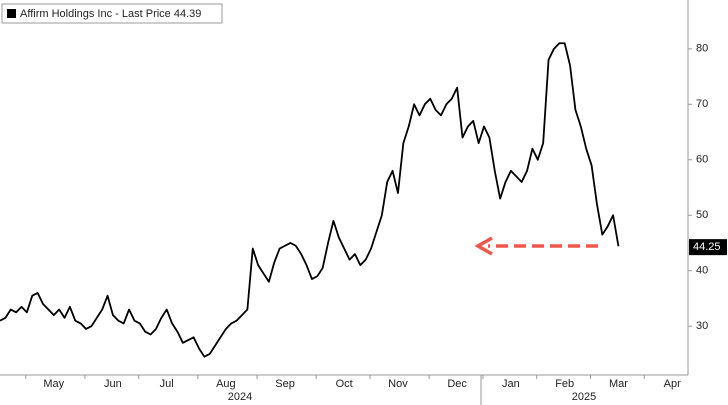 This screenshot has width=728, height=405. Describe the element at coordinates (702, 271) in the screenshot. I see `y-tick-label: 40` at that location.